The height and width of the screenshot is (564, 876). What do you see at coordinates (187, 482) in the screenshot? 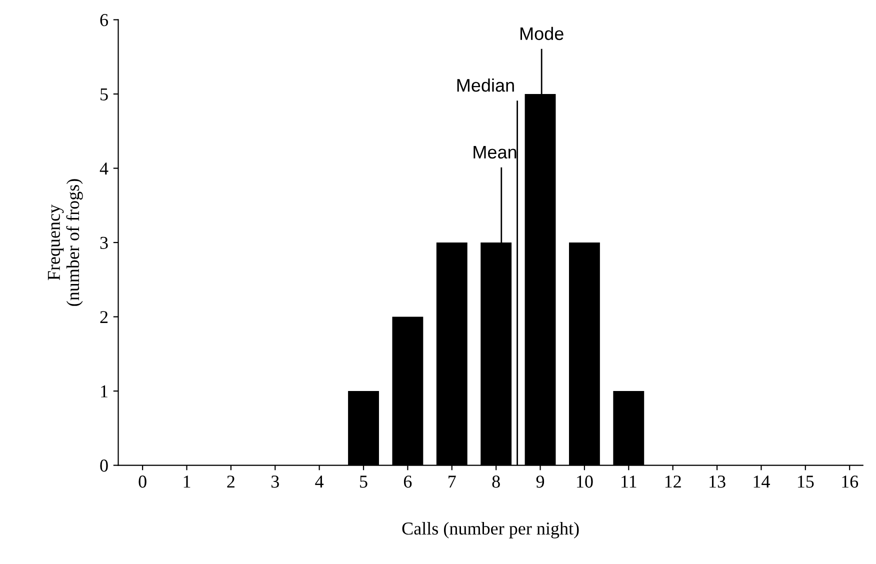
I see `x-tick-label: 1` at bounding box center [187, 482].